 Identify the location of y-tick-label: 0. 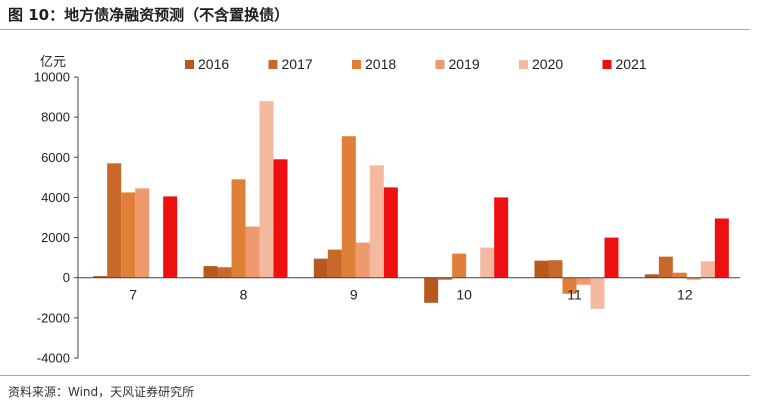
(66, 277).